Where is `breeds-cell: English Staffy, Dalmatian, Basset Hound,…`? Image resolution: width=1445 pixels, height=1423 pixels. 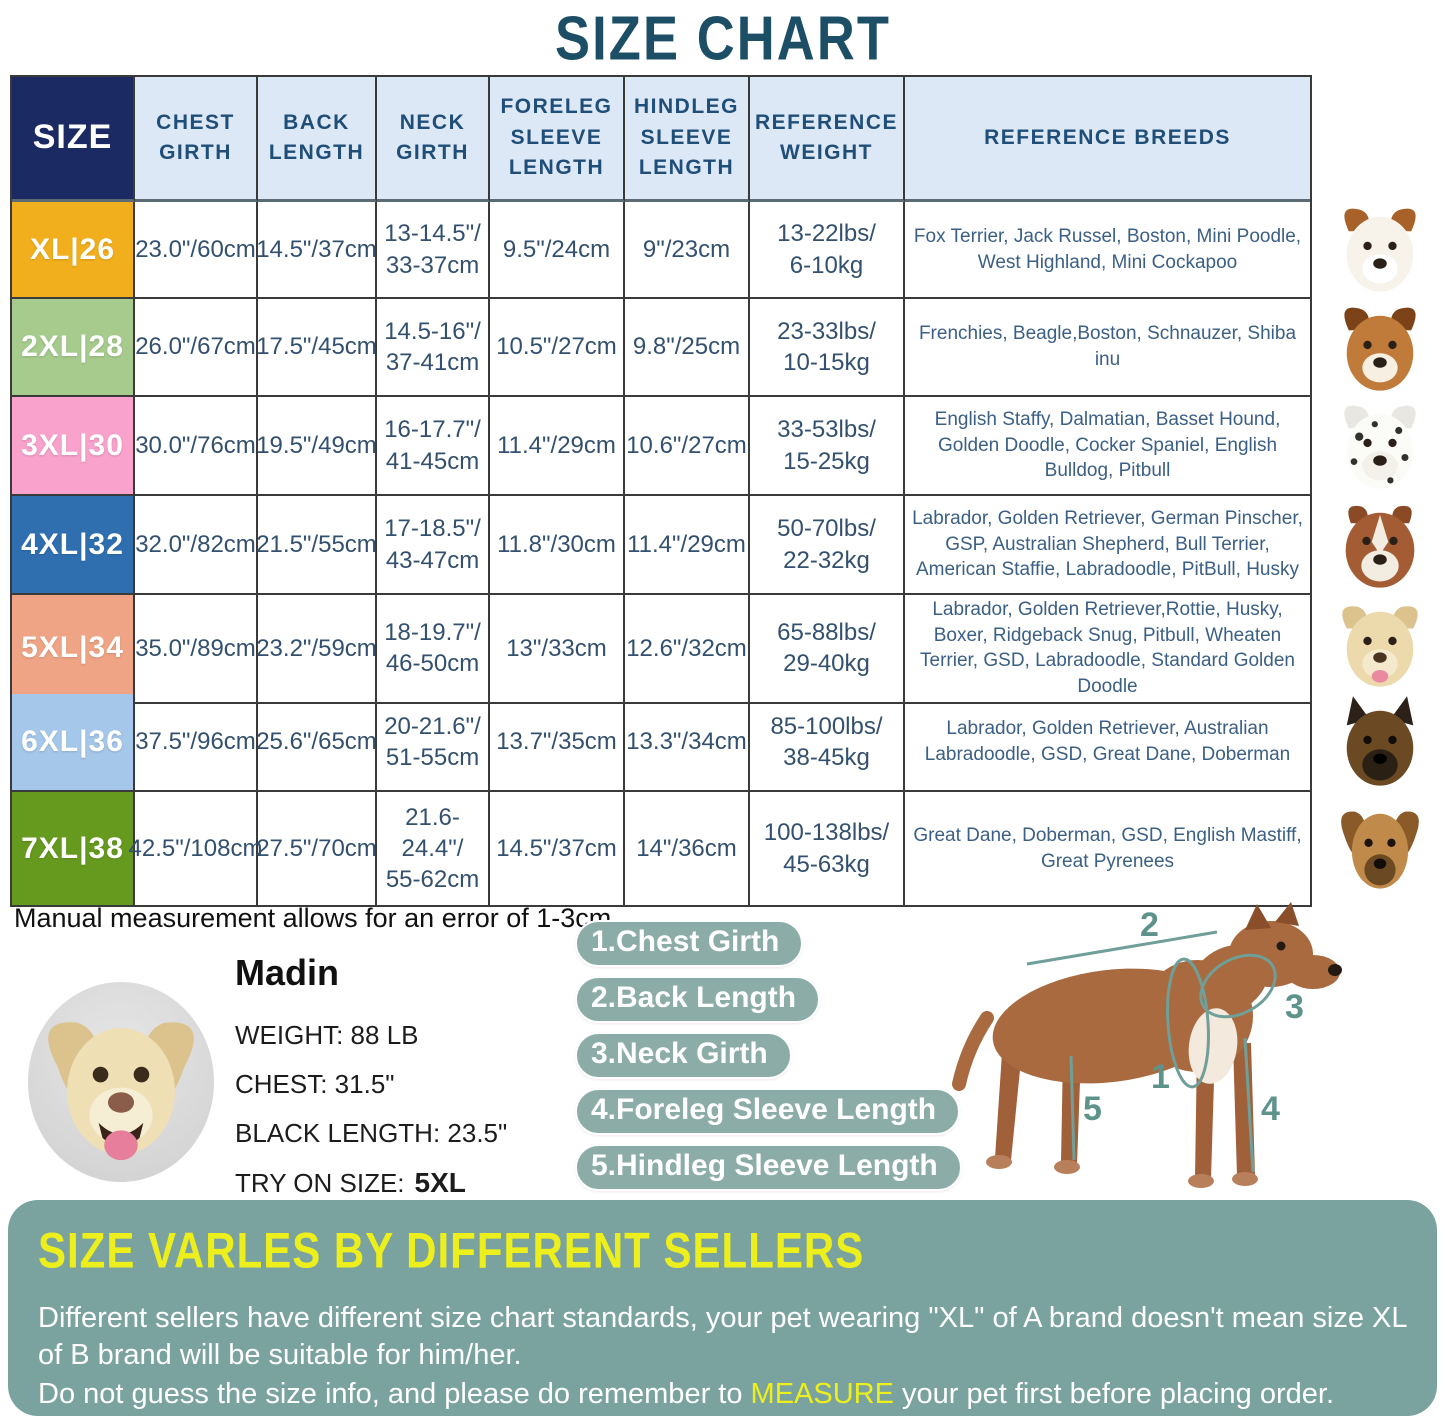
breeds-cell: English Staffy, Dalmatian, Basset Hound,… is located at coordinates (1107, 446).